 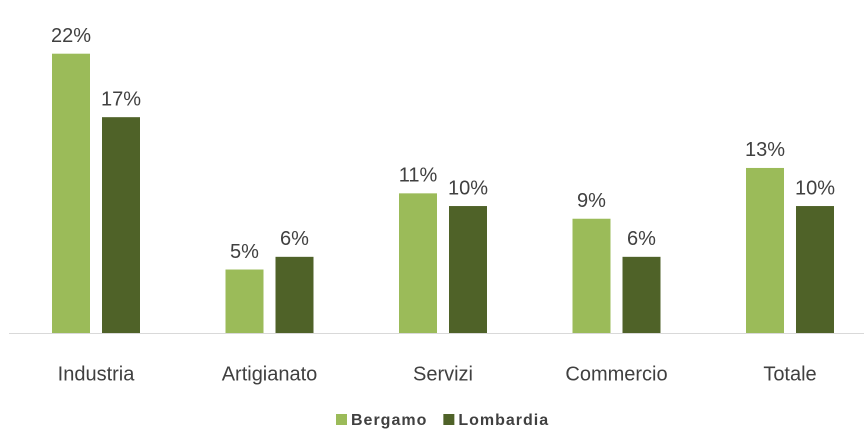 I want to click on data-label: 13%, so click(x=765, y=150).